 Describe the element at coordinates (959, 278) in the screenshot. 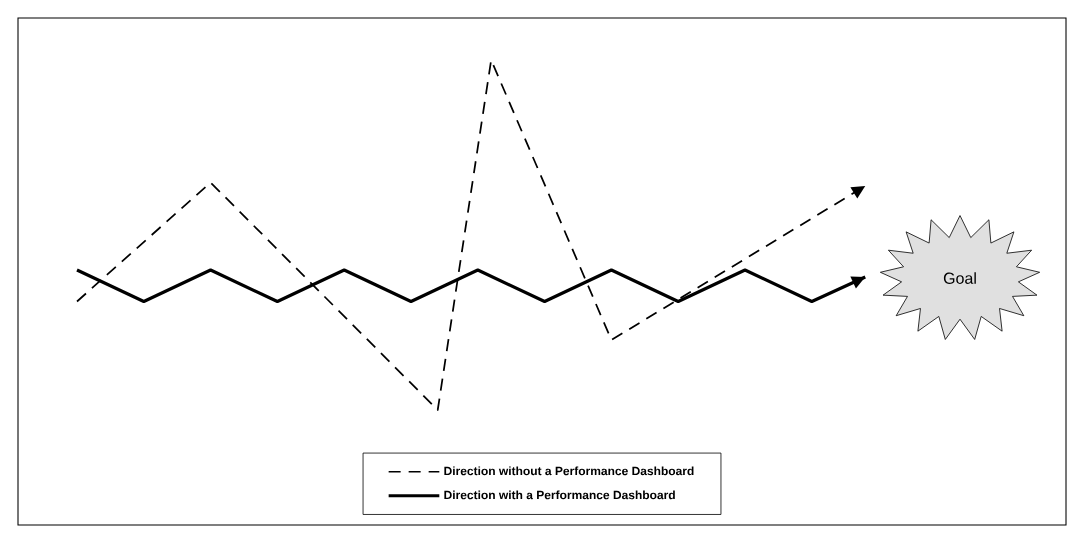

I see `text: Goal` at that location.